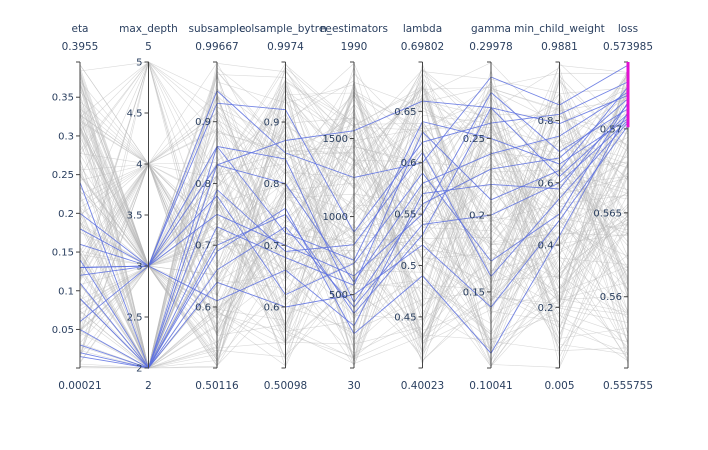  Describe the element at coordinates (419, 207) in the screenshot. I see `axis-lambda: 0.45 0.5 0.55 0.6 0.65 lambda 0.69802 0.40023` at that location.